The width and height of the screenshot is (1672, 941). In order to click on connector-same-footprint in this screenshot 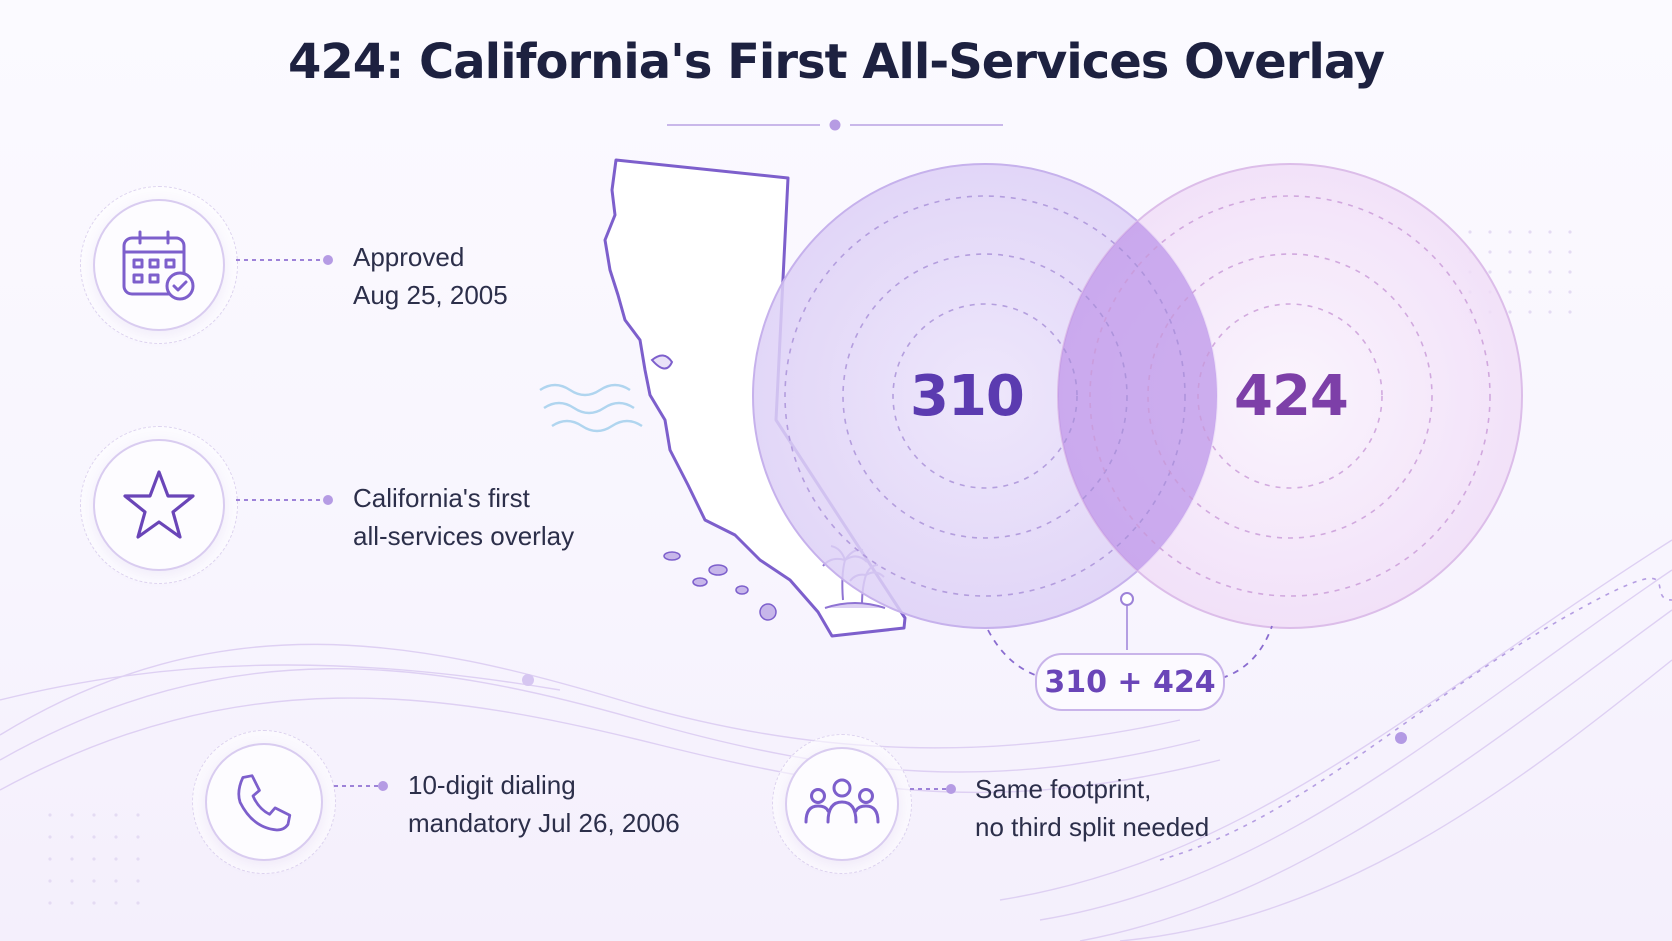, I will do `click(933, 789)`.